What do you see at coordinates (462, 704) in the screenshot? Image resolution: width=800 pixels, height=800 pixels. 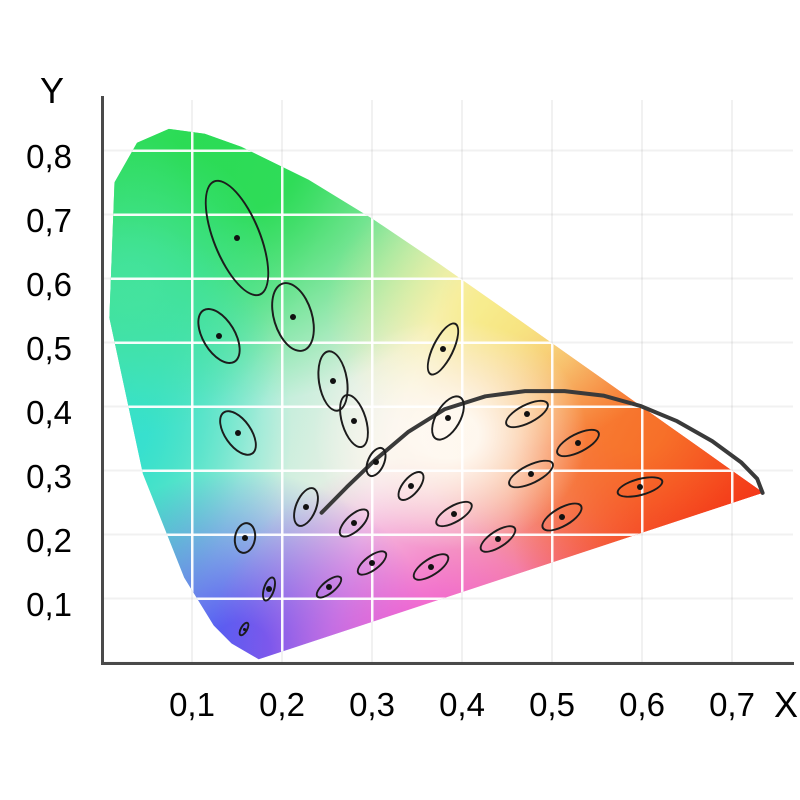 I see `x-tick-label: 0,4` at bounding box center [462, 704].